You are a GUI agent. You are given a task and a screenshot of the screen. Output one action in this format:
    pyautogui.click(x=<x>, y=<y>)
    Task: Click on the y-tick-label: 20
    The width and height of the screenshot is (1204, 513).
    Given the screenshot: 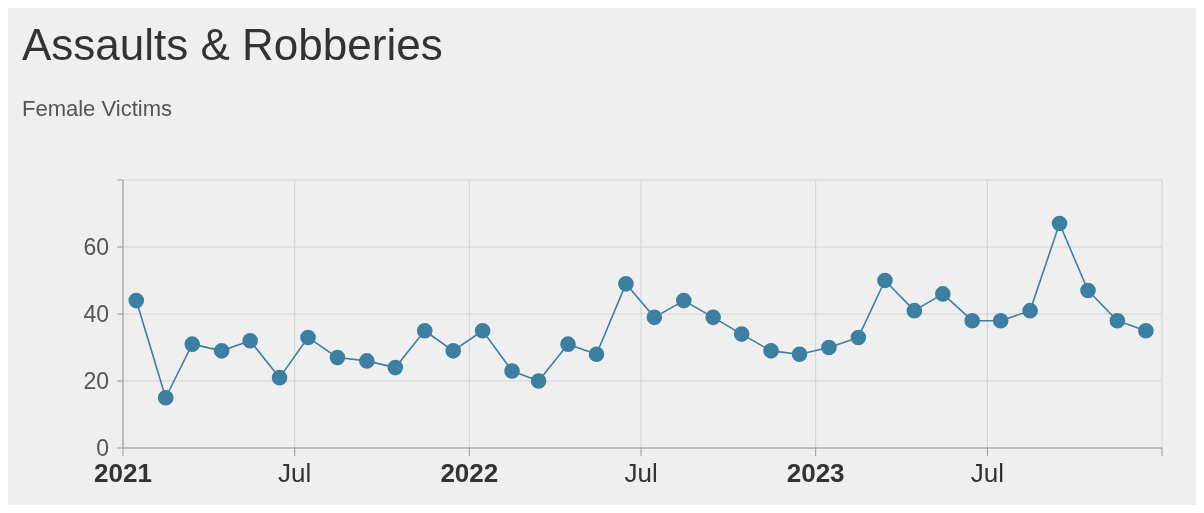 What is the action you would take?
    pyautogui.click(x=96, y=381)
    